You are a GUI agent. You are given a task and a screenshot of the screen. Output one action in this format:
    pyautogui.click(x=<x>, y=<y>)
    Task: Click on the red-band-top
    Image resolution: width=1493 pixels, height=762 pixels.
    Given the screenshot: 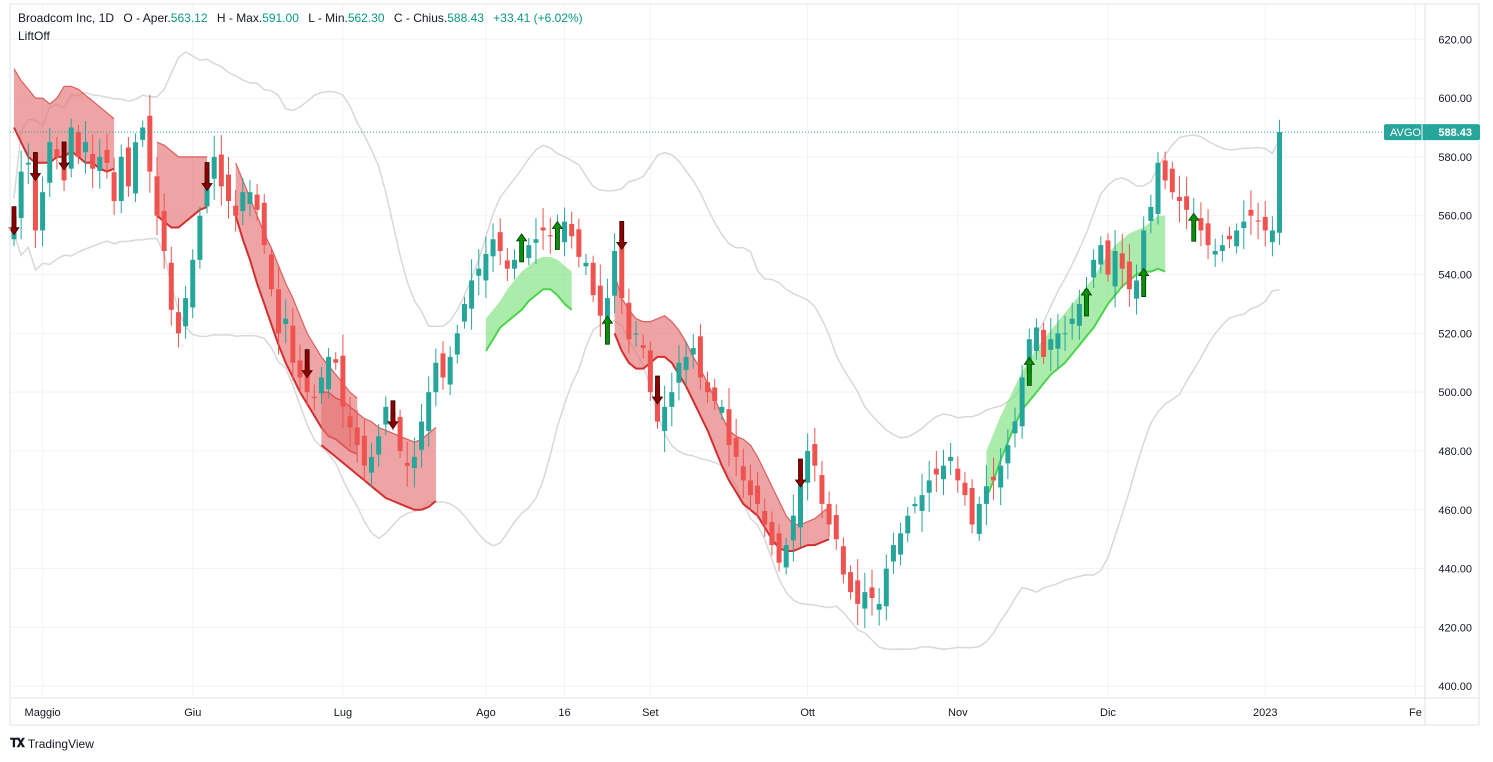 What is the action you would take?
    pyautogui.click(x=64, y=94)
    